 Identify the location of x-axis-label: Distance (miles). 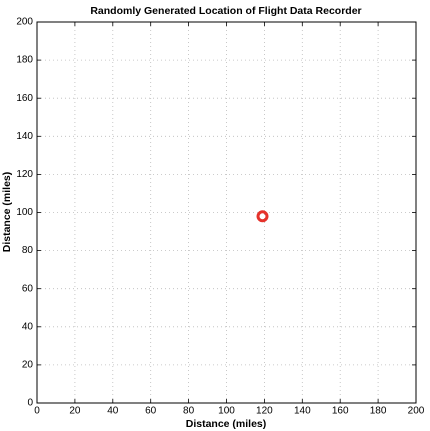
(226, 424).